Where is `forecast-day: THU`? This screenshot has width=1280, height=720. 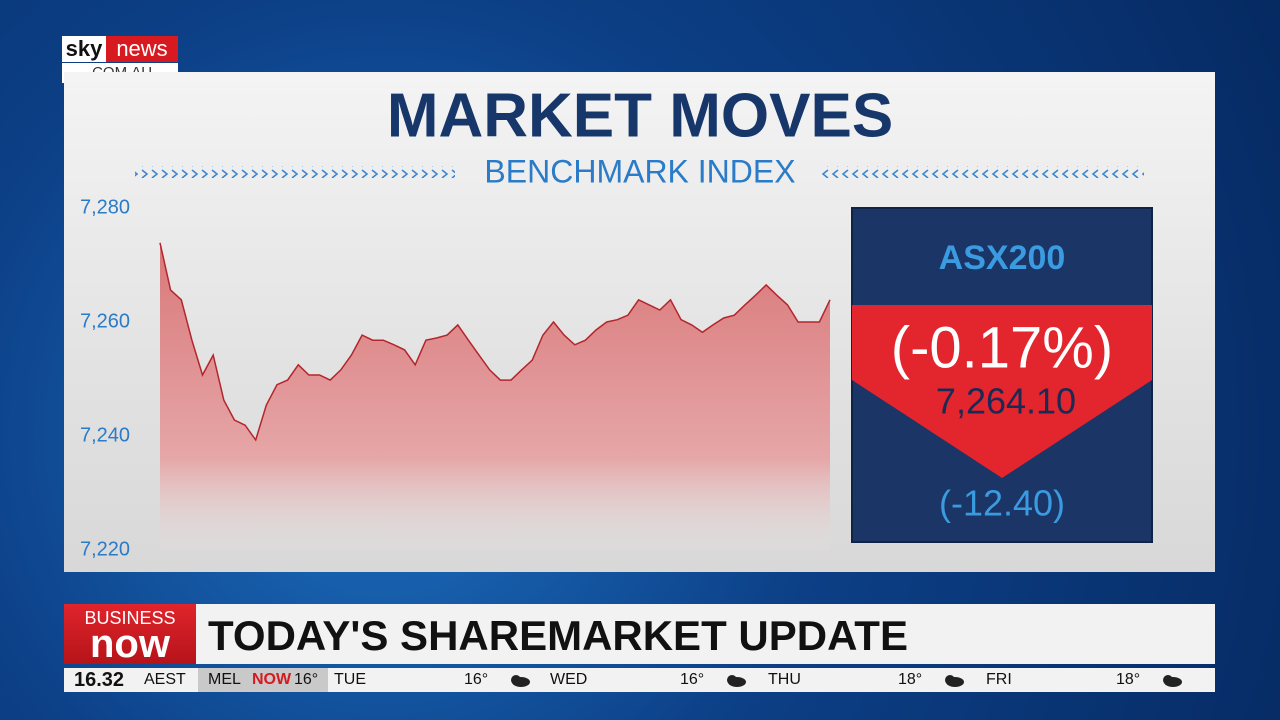
forecast-day: THU is located at coordinates (784, 679).